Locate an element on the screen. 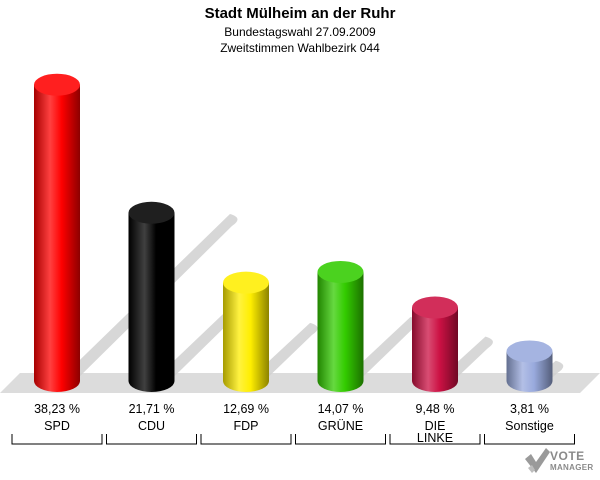  logo-text-vote: VOTE is located at coordinates (567, 456).